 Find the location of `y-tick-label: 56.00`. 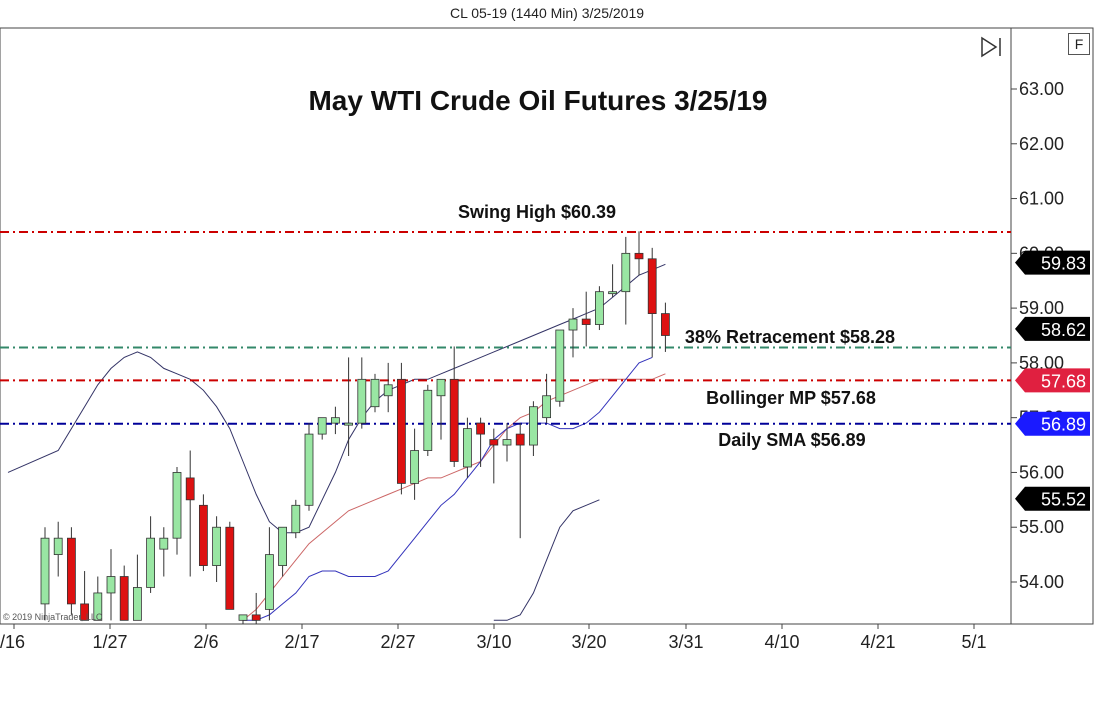

y-tick-label: 56.00 is located at coordinates (1041, 472).